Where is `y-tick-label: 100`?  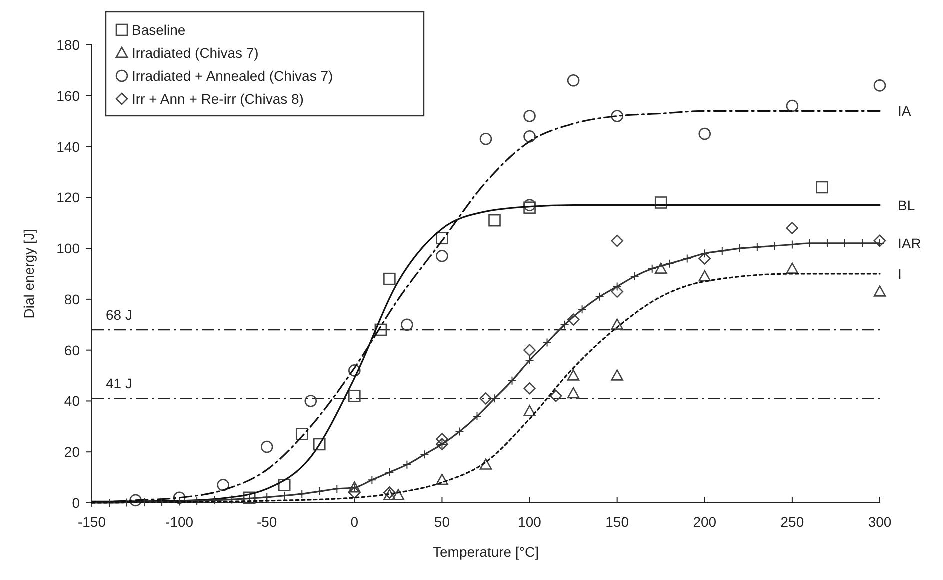 y-tick-label: 100 is located at coordinates (68, 248).